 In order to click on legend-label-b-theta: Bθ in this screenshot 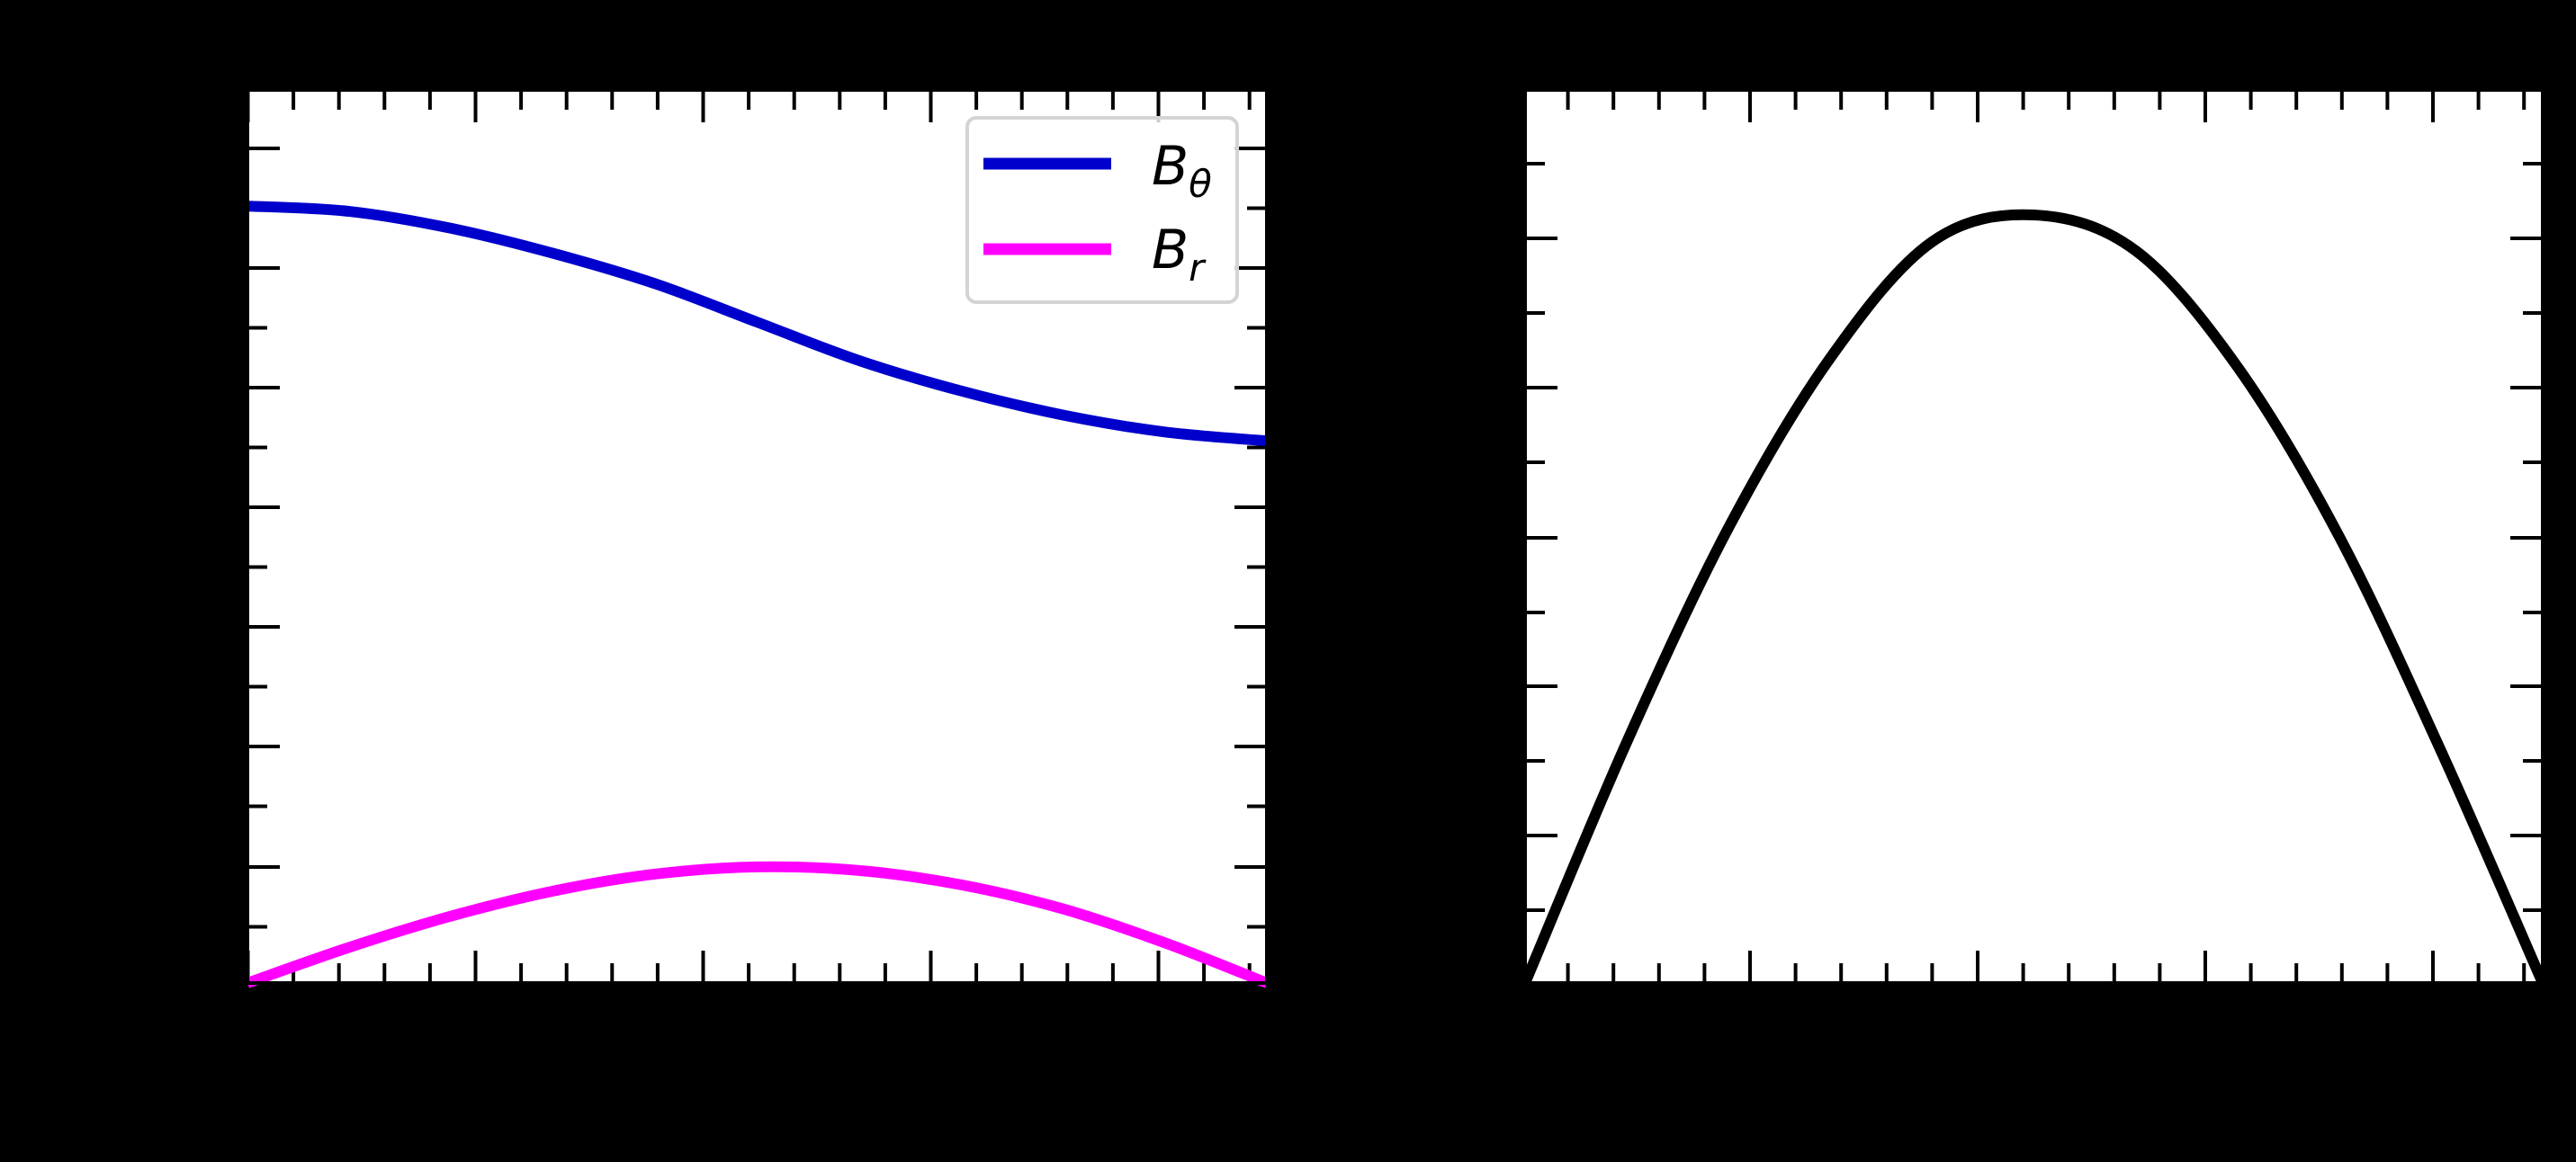, I will do `click(1182, 170)`.